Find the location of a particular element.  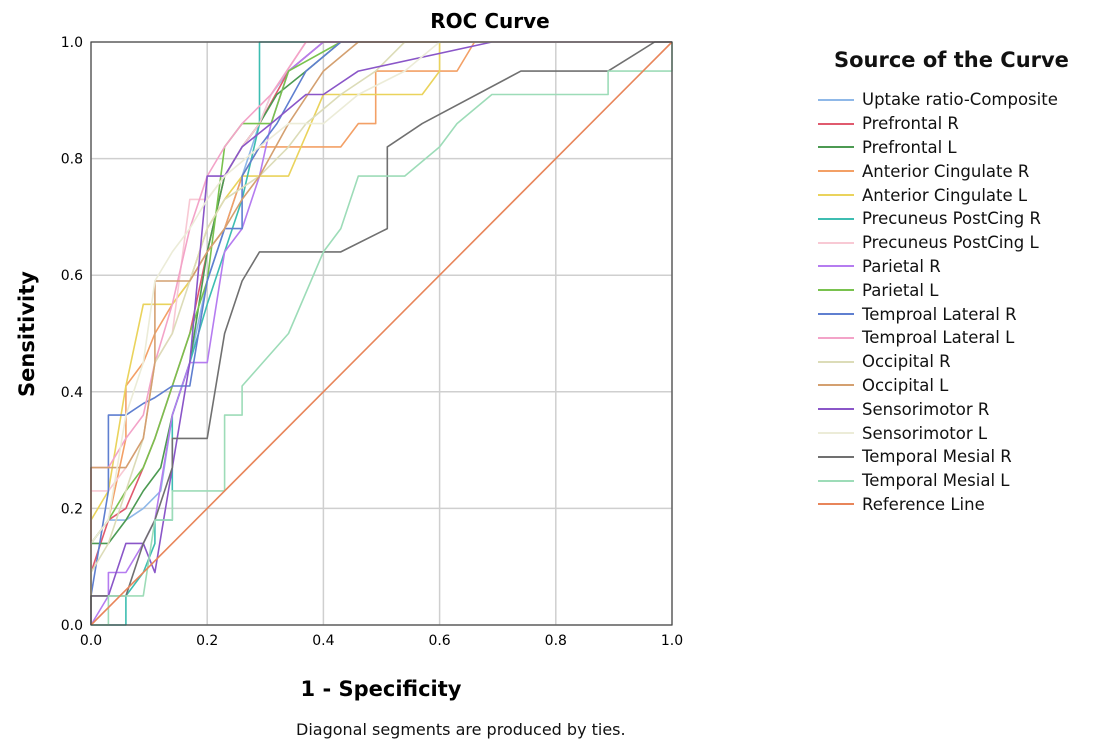

legend-item: Temproal Lateral R is located at coordinates (958, 314).